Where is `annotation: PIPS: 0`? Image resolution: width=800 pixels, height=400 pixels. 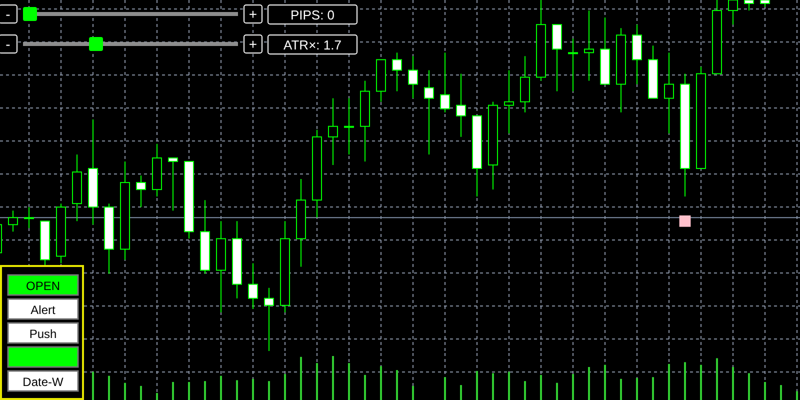
annotation: PIPS: 0 is located at coordinates (312, 15).